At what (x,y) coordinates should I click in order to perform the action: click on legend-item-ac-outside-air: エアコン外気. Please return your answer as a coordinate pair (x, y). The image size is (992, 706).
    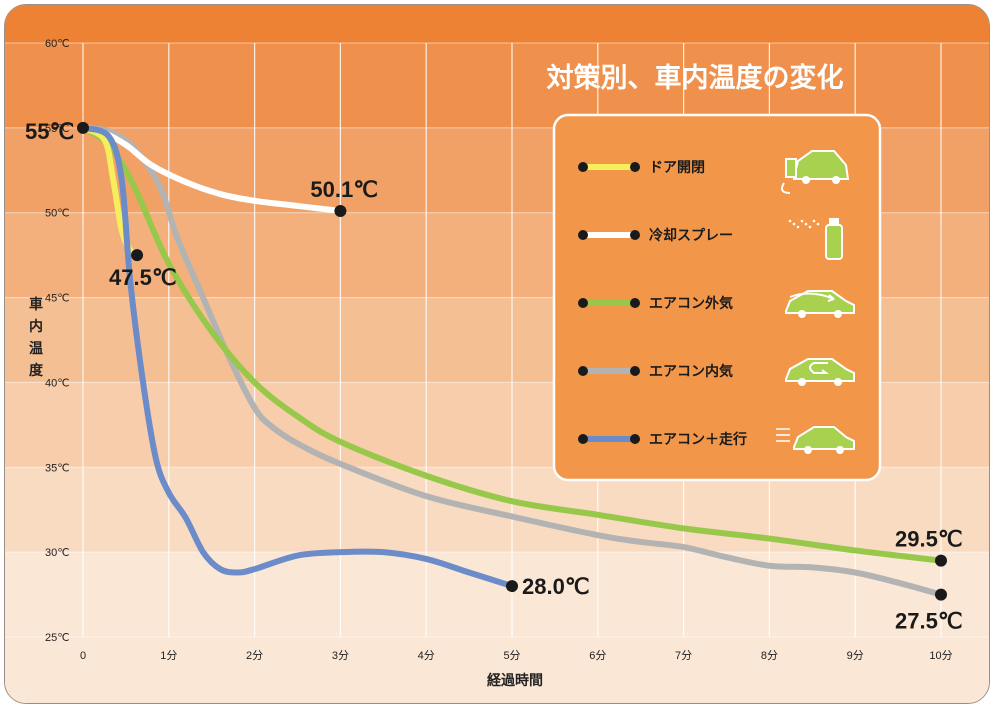
    Looking at the image, I should click on (716, 304).